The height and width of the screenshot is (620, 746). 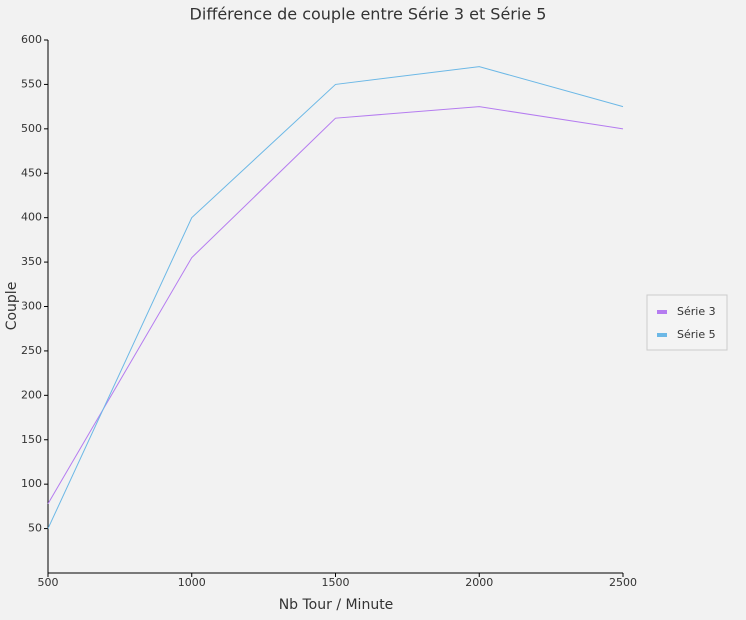 What do you see at coordinates (48, 582) in the screenshot?
I see `x-tick-label: 500` at bounding box center [48, 582].